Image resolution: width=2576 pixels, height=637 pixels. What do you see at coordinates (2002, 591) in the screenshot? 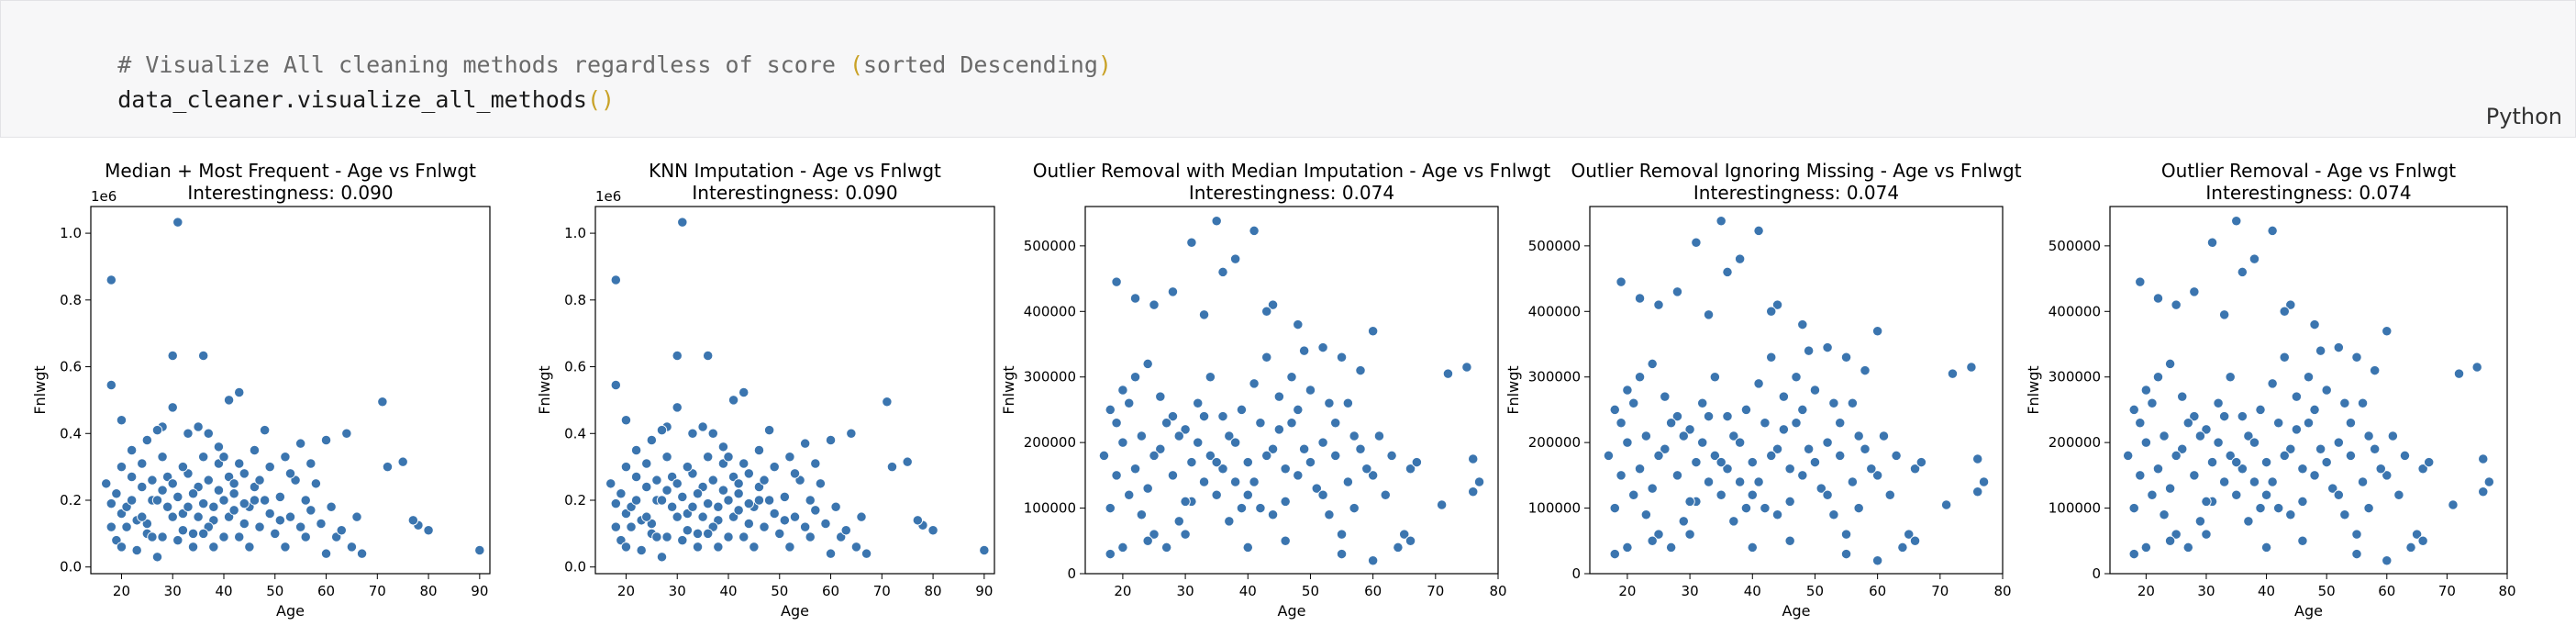
I see `x-tick-label: 80` at bounding box center [2002, 591].